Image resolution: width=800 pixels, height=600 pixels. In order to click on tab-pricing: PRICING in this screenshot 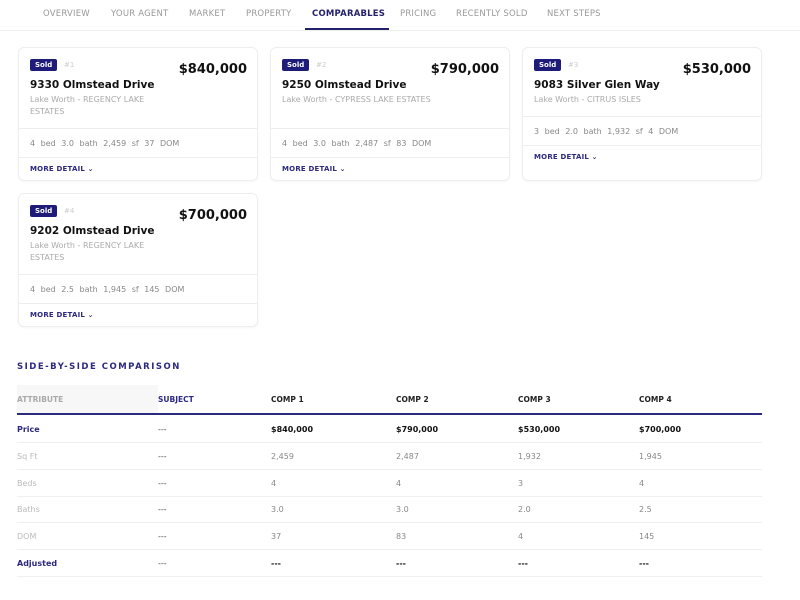, I will do `click(418, 14)`.